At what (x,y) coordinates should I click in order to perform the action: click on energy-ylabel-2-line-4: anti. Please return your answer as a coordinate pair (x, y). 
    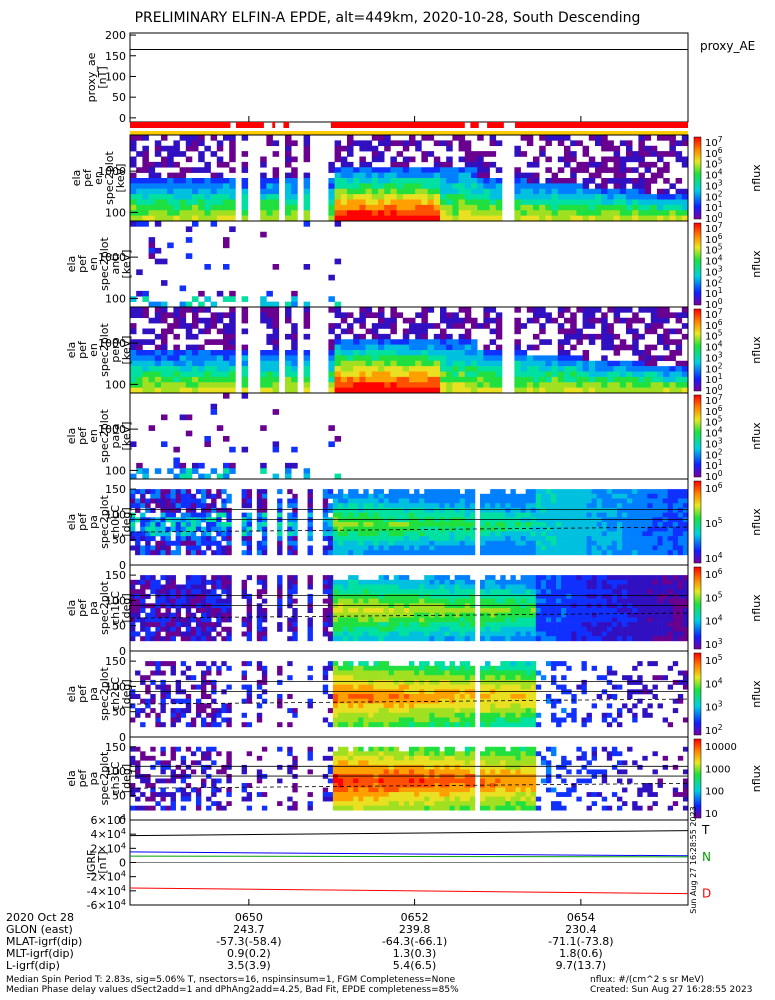
    Looking at the image, I should click on (115, 263).